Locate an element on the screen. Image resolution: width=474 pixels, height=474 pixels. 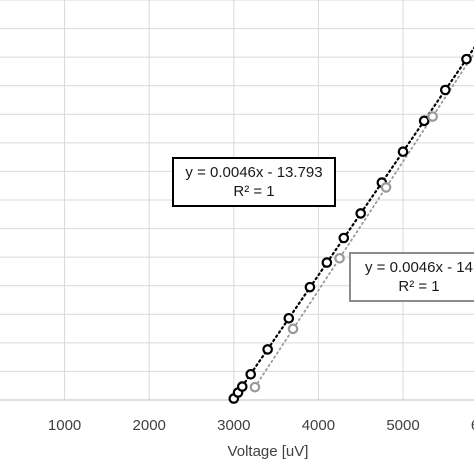
x-tick-label: 6000 is located at coordinates (472, 425).